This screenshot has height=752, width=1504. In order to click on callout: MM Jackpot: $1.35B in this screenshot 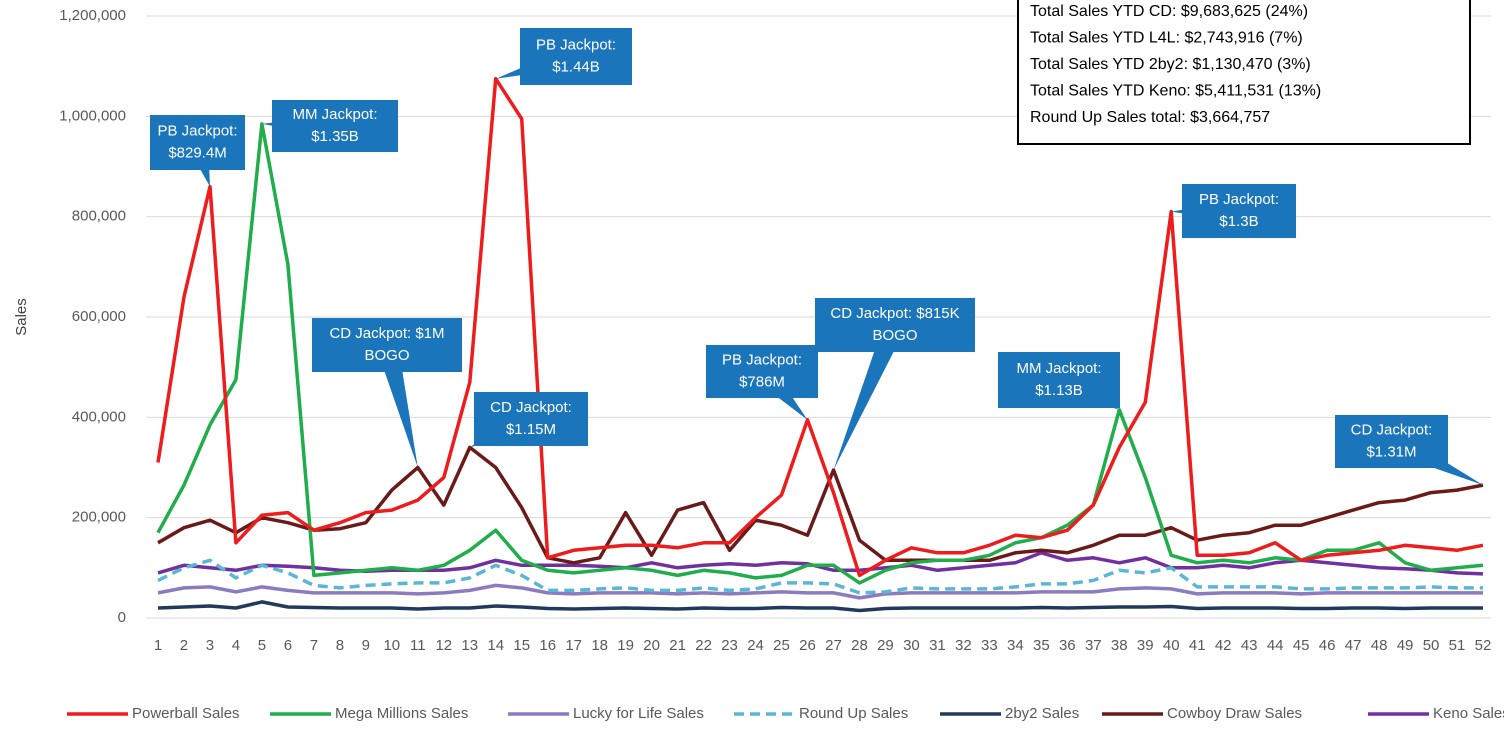, I will do `click(329, 126)`.